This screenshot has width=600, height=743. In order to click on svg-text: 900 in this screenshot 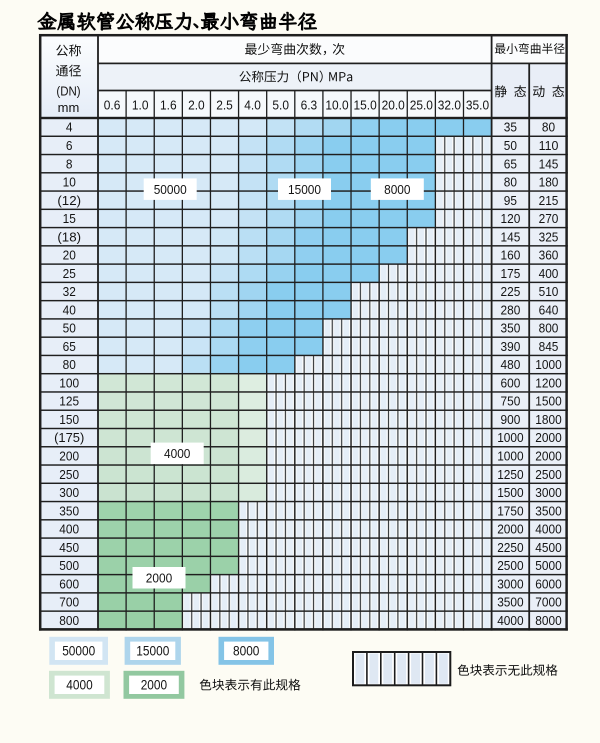, I will do `click(511, 419)`.